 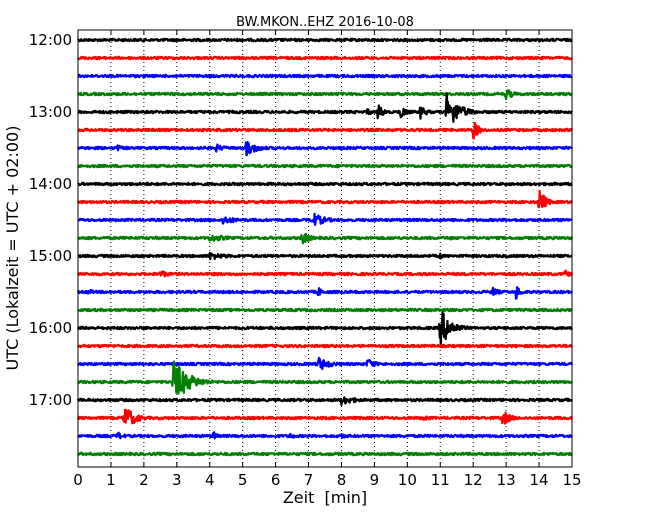 What do you see at coordinates (78, 480) in the screenshot?
I see `x-tick-label: 0` at bounding box center [78, 480].